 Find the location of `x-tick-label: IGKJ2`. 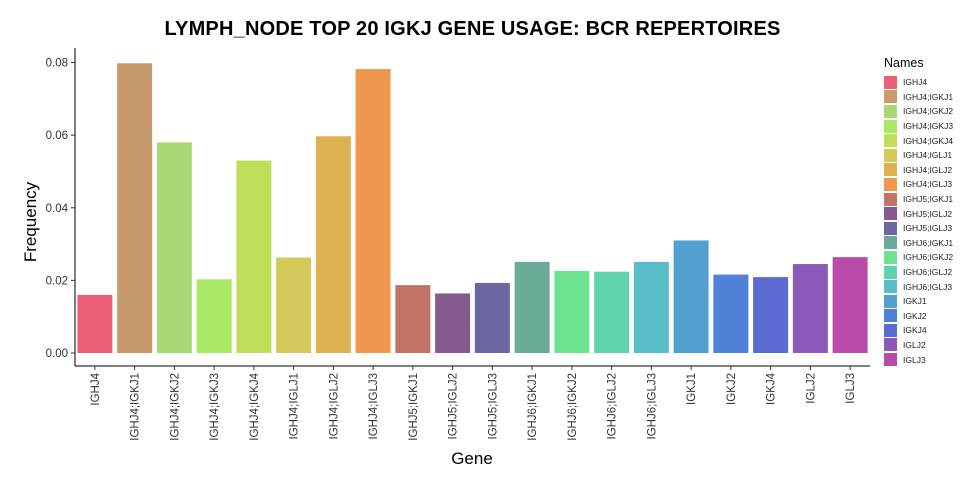

x-tick-label: IGKJ2 is located at coordinates (732, 389).